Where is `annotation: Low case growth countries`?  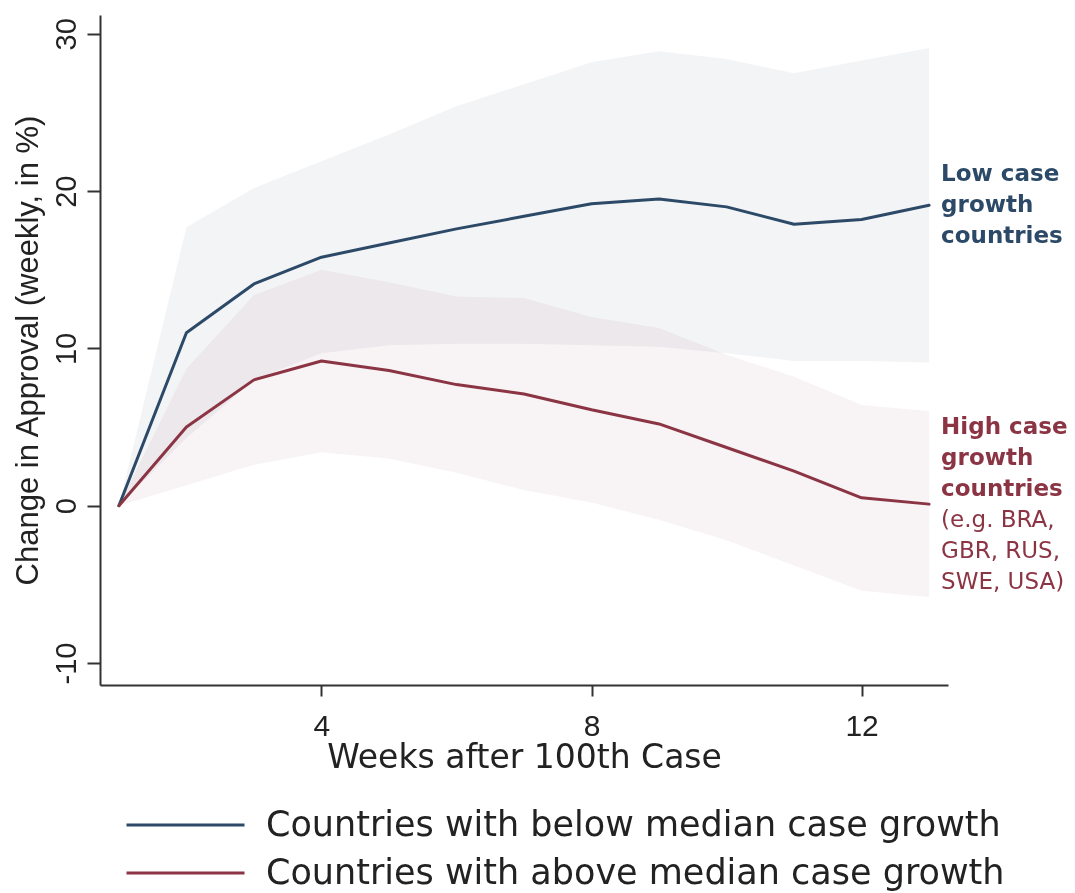
annotation: Low case growth countries is located at coordinates (1002, 204).